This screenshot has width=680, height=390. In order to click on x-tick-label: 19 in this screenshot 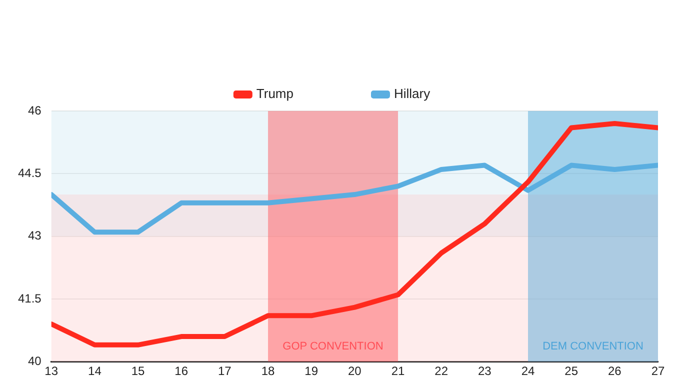, I will do `click(311, 371)`.